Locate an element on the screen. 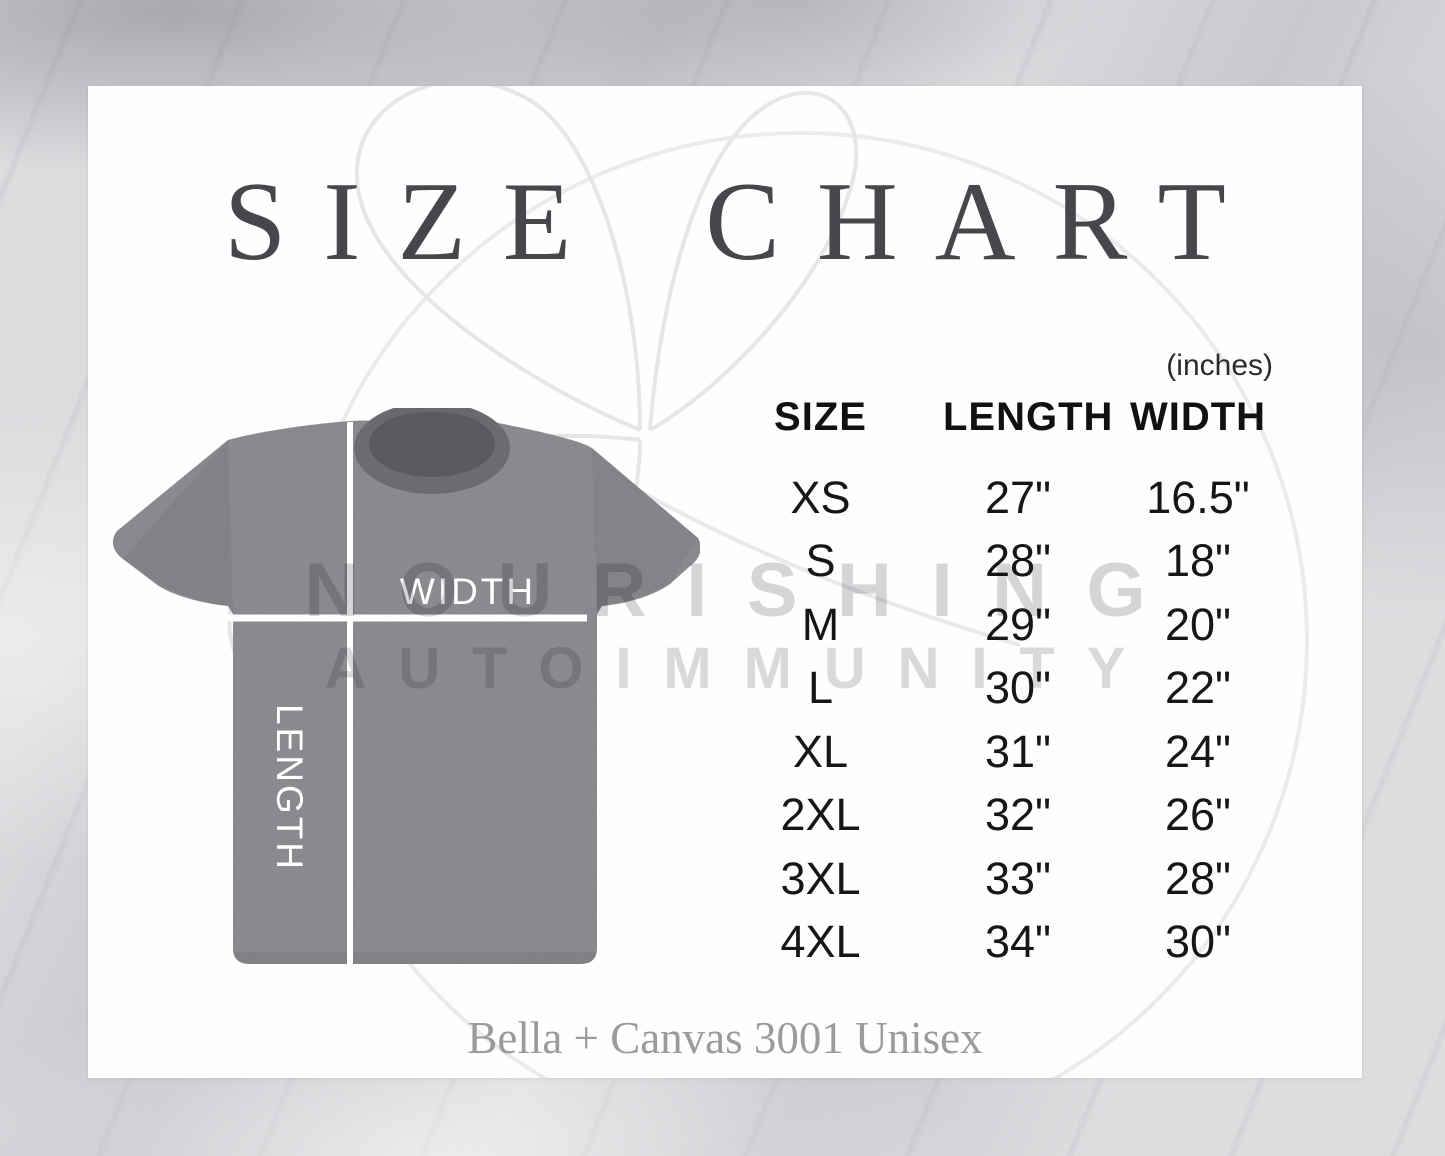  length-label: LENGTH is located at coordinates (289, 788).